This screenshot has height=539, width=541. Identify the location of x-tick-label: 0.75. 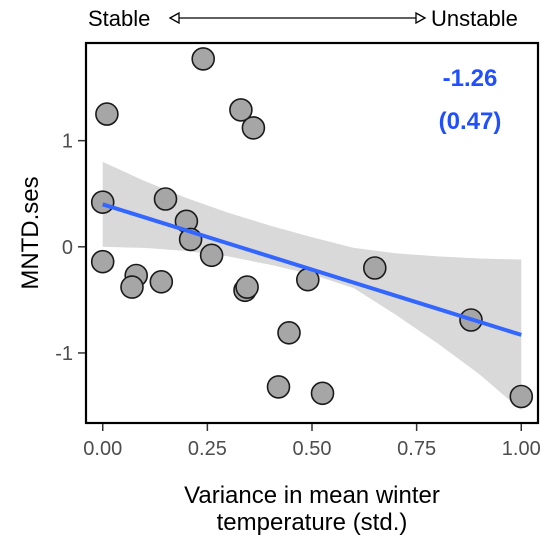
(416, 449).